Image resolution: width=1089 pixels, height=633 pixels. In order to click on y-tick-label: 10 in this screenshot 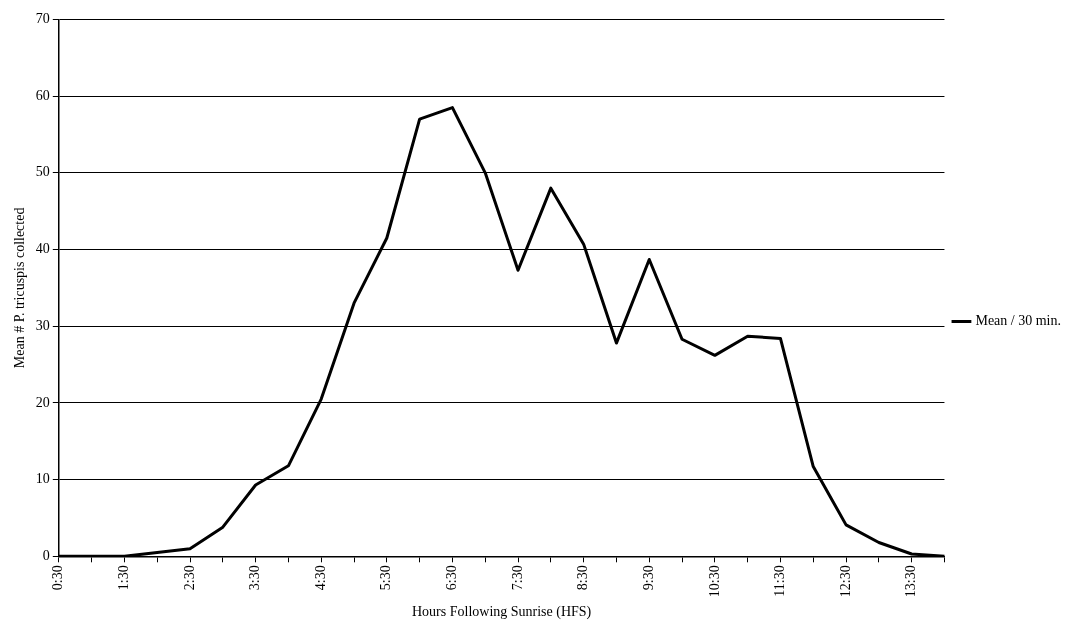, I will do `click(42, 479)`.